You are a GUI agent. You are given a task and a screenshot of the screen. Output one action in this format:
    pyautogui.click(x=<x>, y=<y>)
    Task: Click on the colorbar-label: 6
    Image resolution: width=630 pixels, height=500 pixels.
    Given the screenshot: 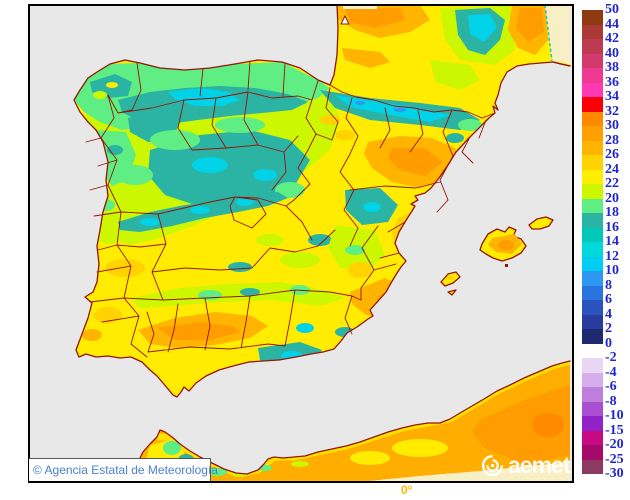 What is the action you would take?
    pyautogui.click(x=608, y=299)
    